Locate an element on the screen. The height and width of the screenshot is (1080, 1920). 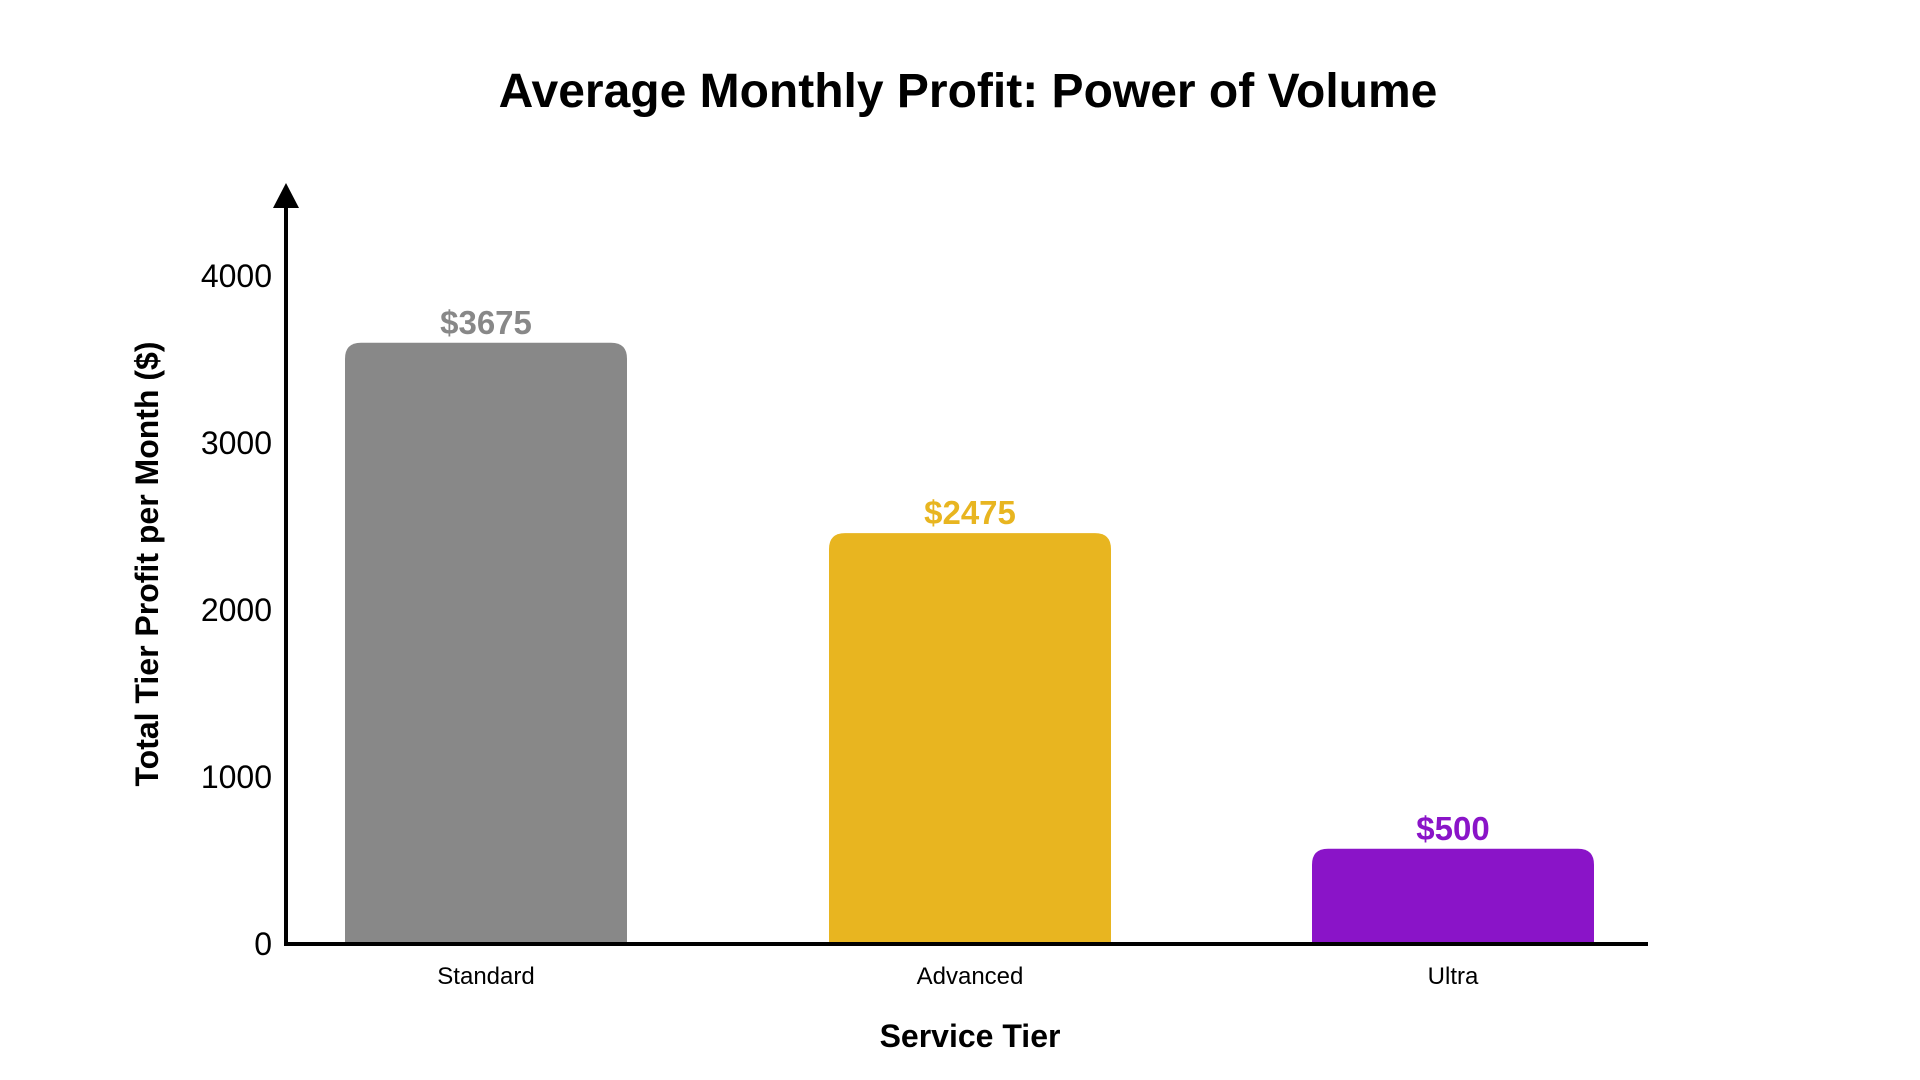
y-axis-arrow is located at coordinates (286, 195).